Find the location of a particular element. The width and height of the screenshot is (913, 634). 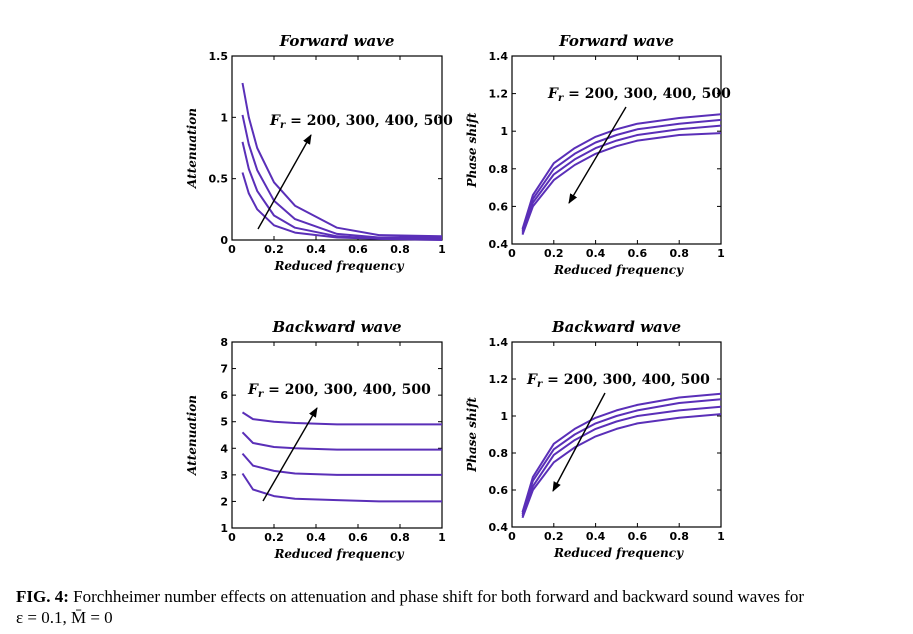

y-tick-label: 4 is located at coordinates (224, 448).